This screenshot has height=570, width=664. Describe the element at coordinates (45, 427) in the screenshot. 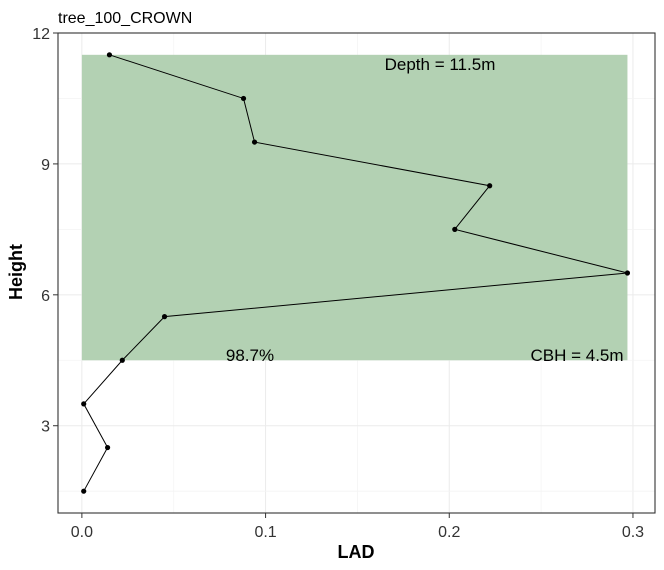

I see `y-tick-label: 3` at that location.